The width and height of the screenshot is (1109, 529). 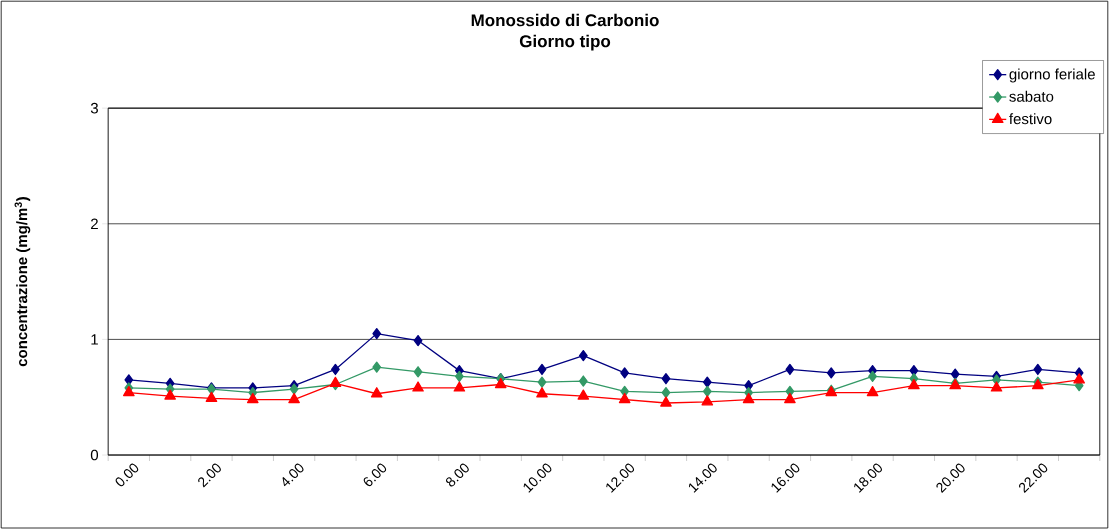 I want to click on y-tick-label: 0, so click(x=94, y=455).